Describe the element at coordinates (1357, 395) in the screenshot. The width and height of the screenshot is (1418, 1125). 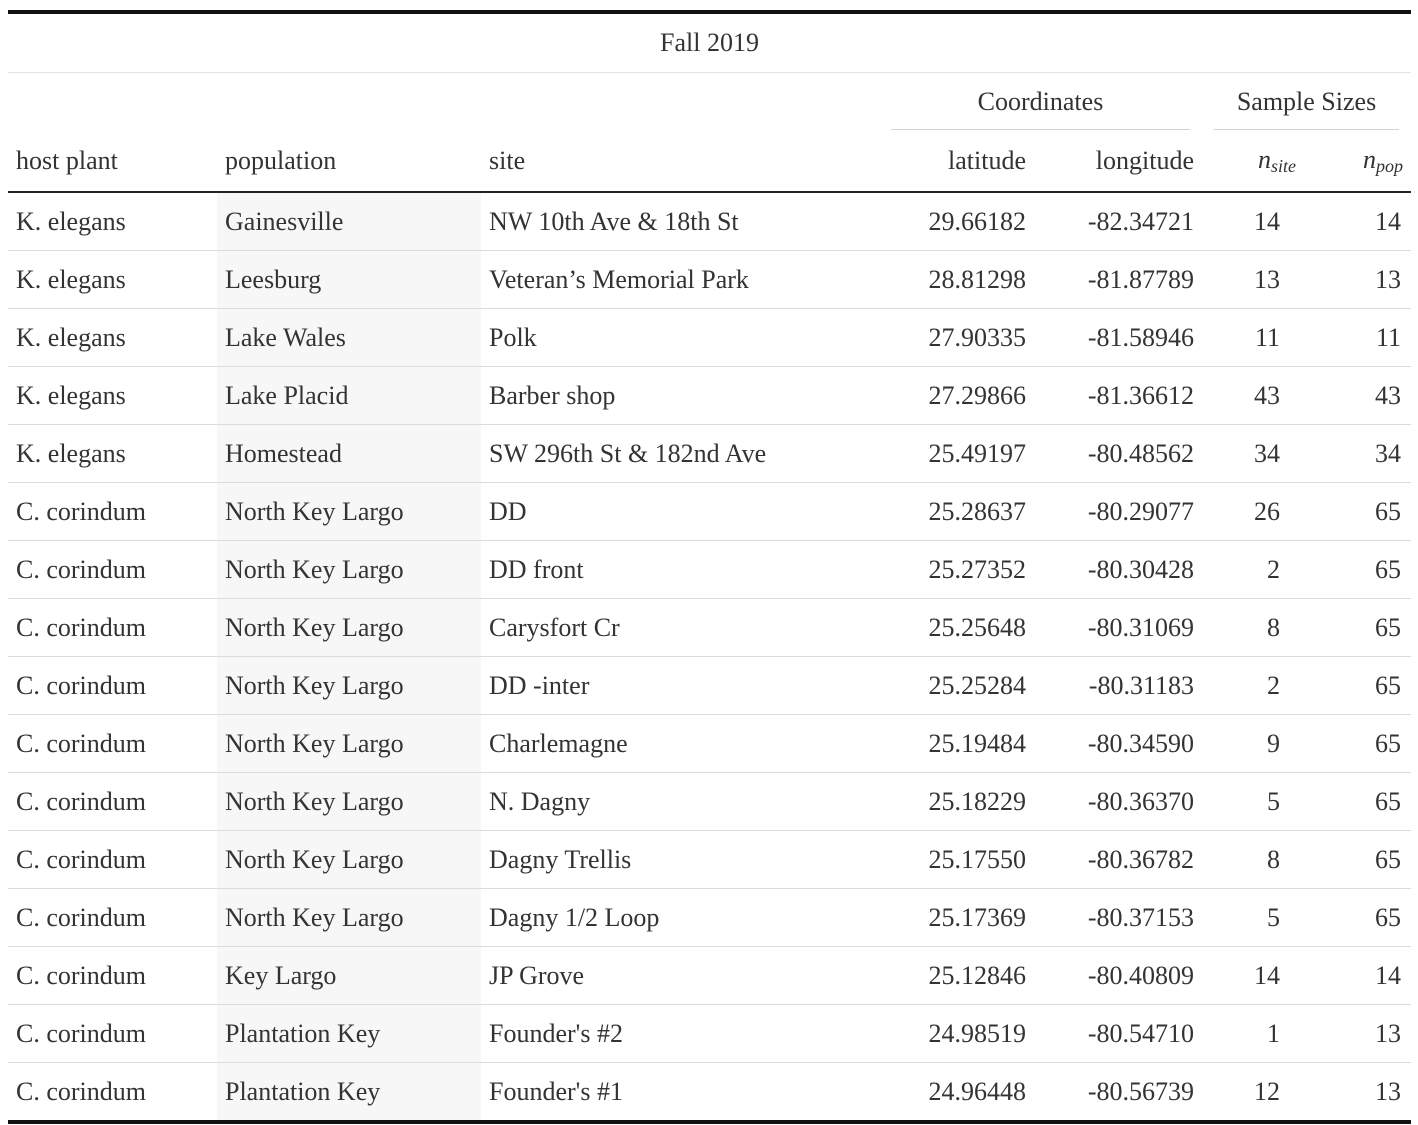
I see `cell-n-pop: 43` at that location.